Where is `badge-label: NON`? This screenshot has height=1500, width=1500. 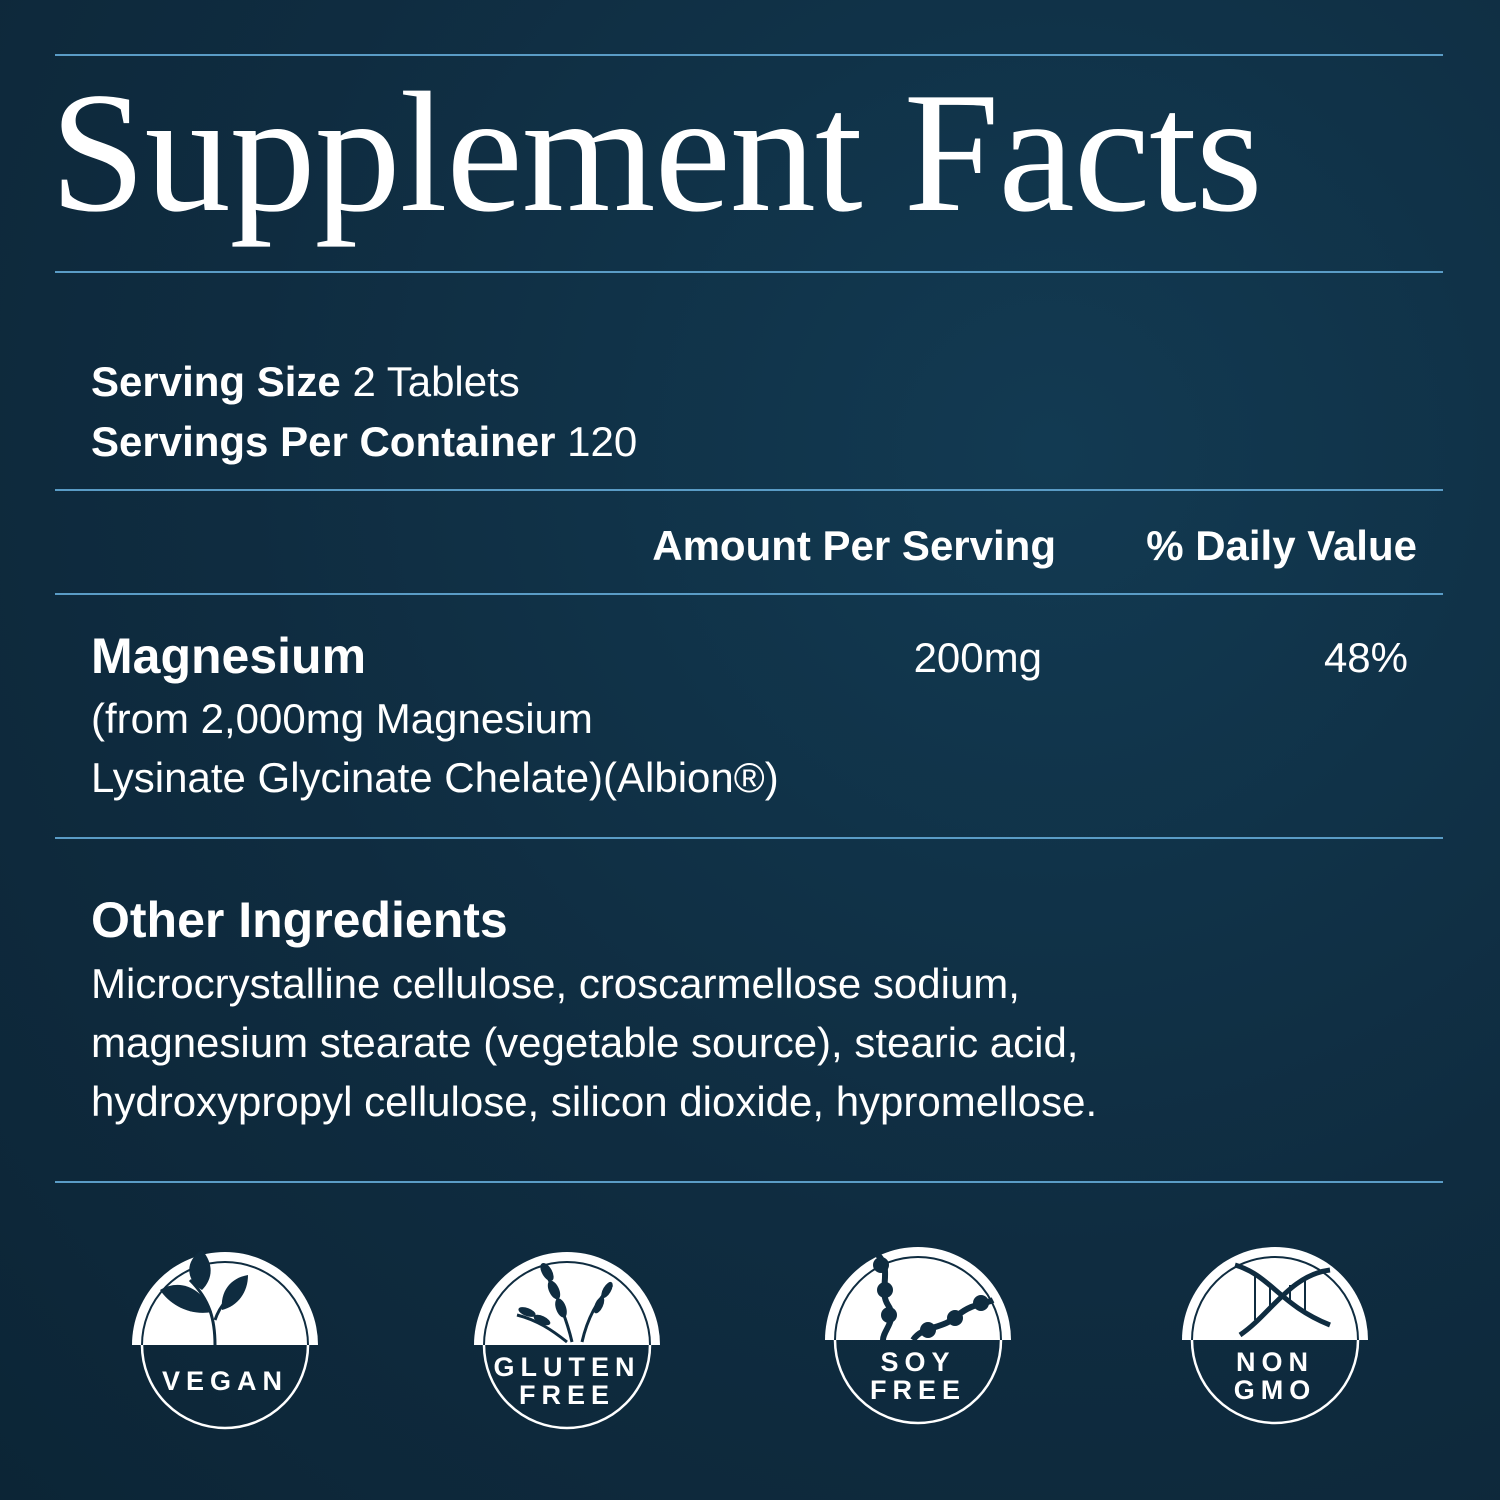 badge-label: NON is located at coordinates (1275, 1362).